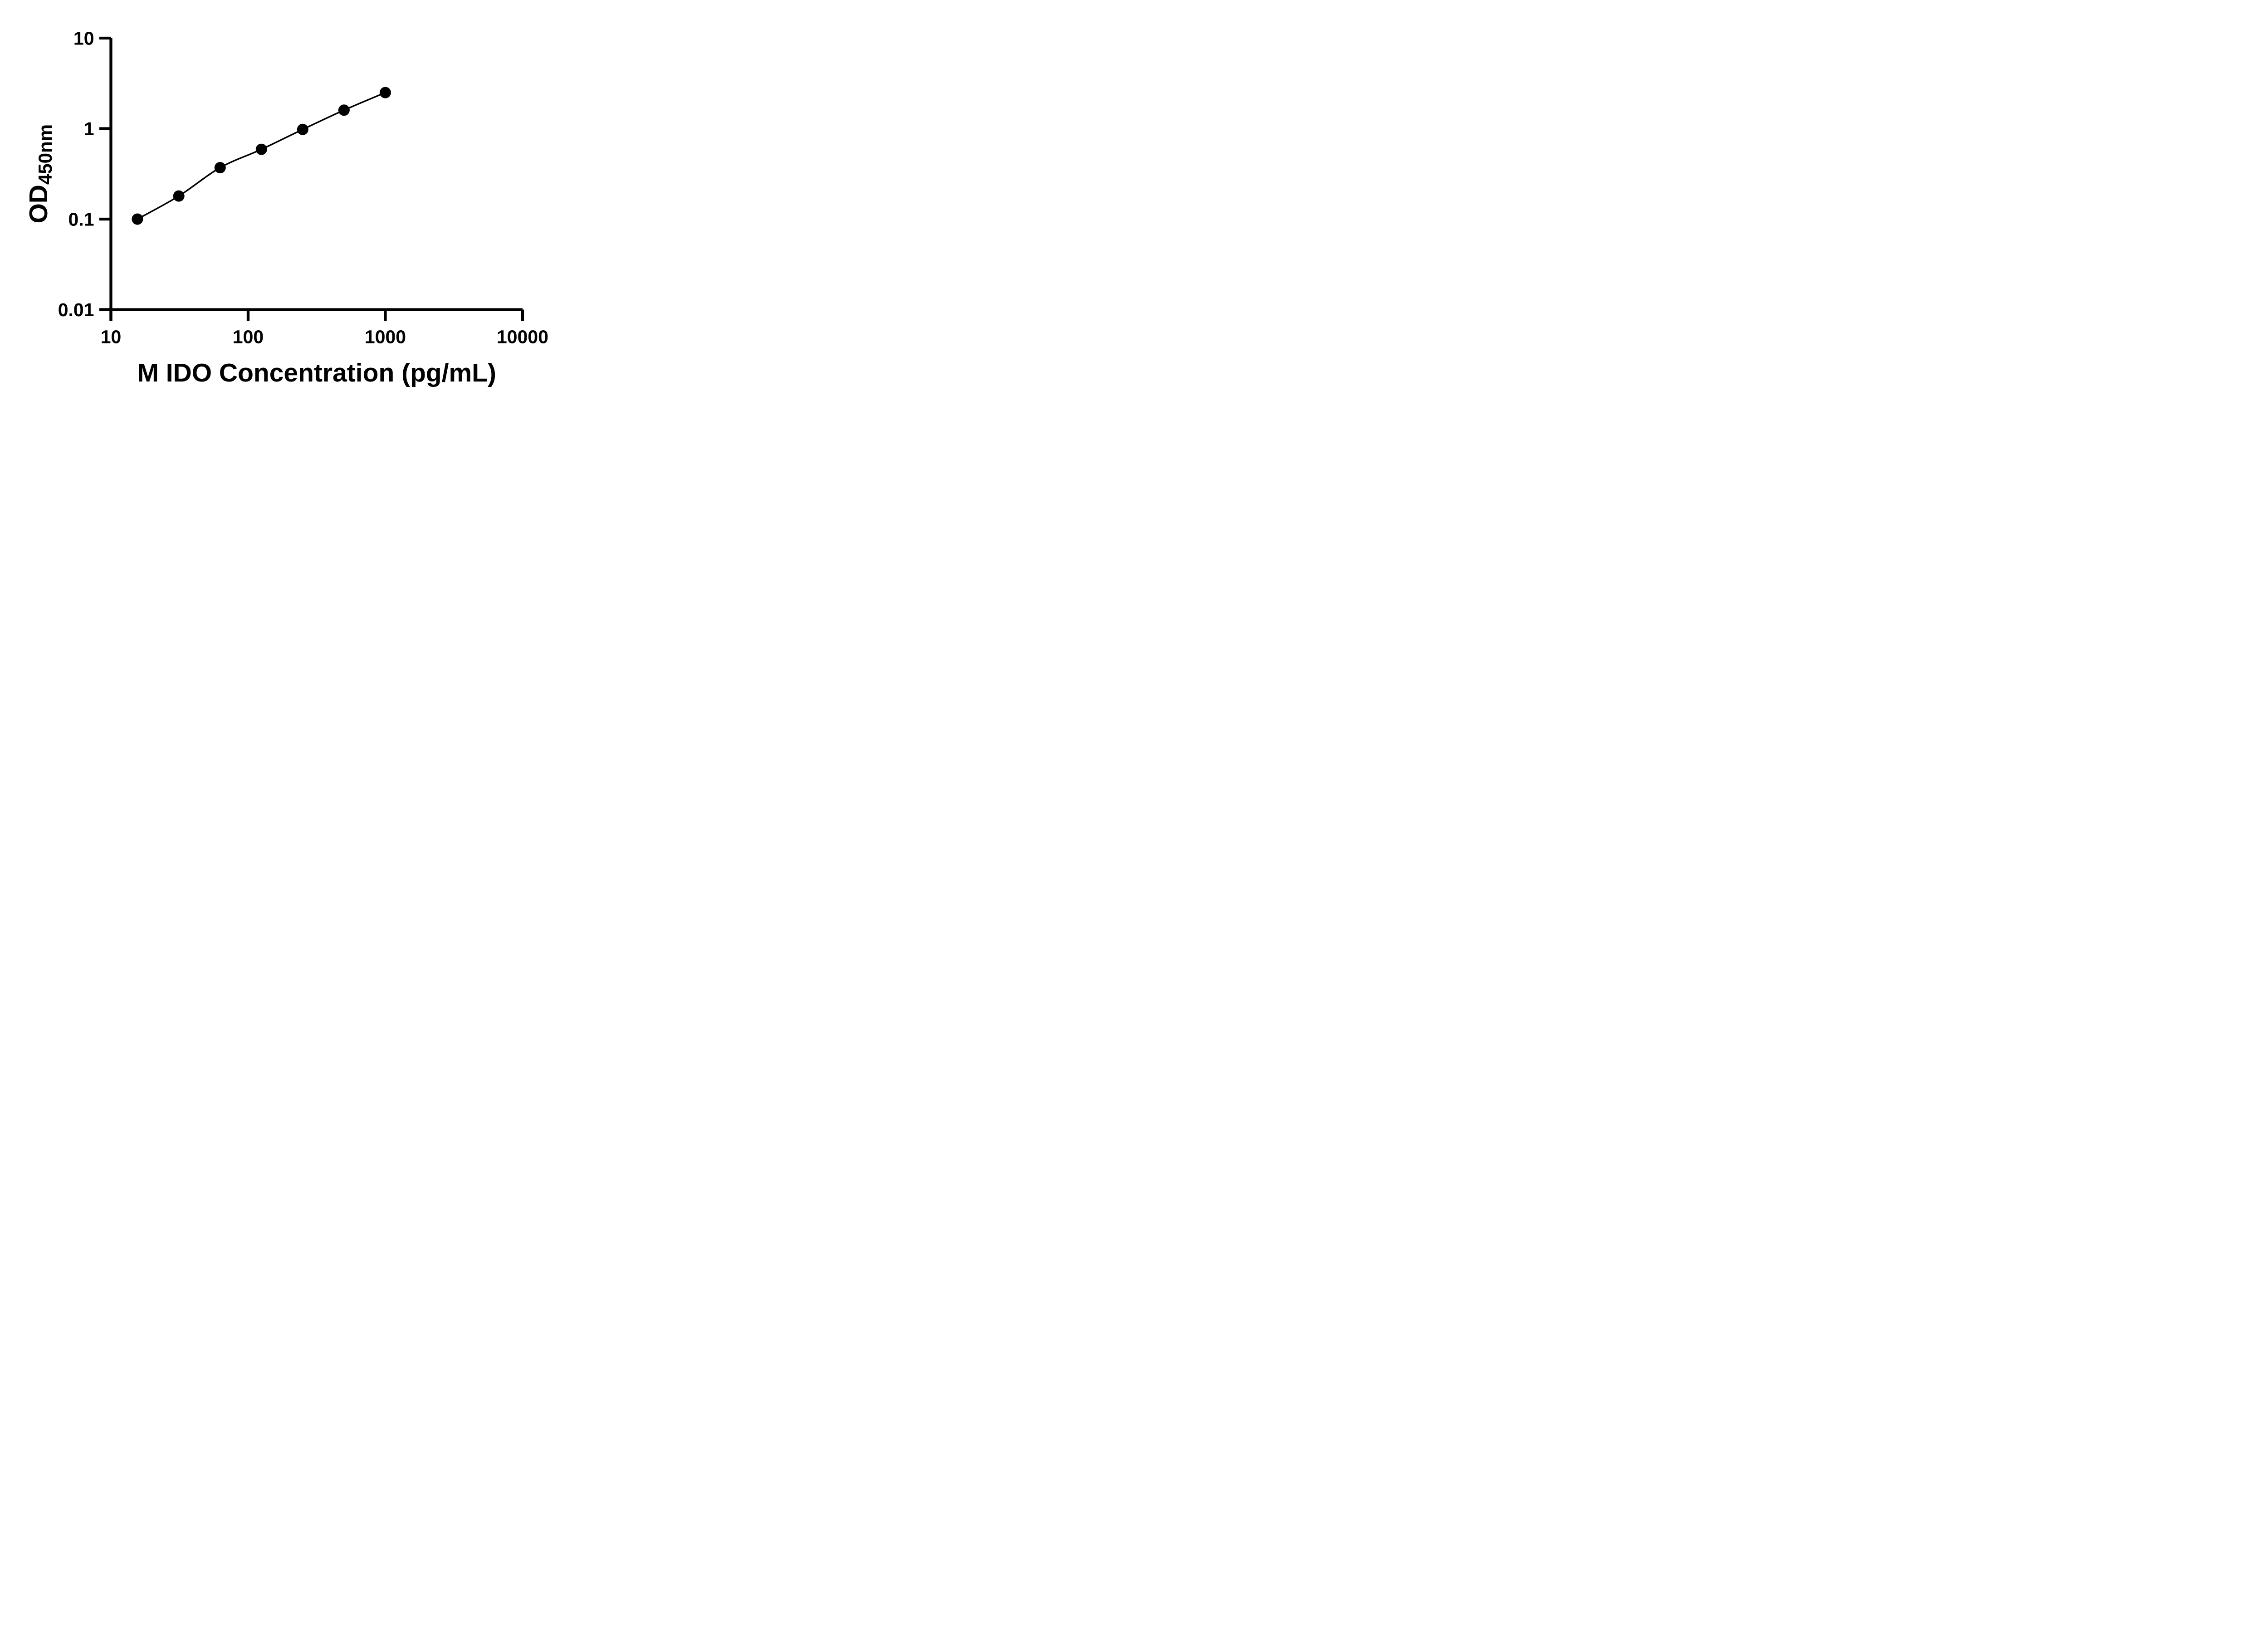 The height and width of the screenshot is (1629, 2268). I want to click on x-tick-label: 10, so click(112, 337).